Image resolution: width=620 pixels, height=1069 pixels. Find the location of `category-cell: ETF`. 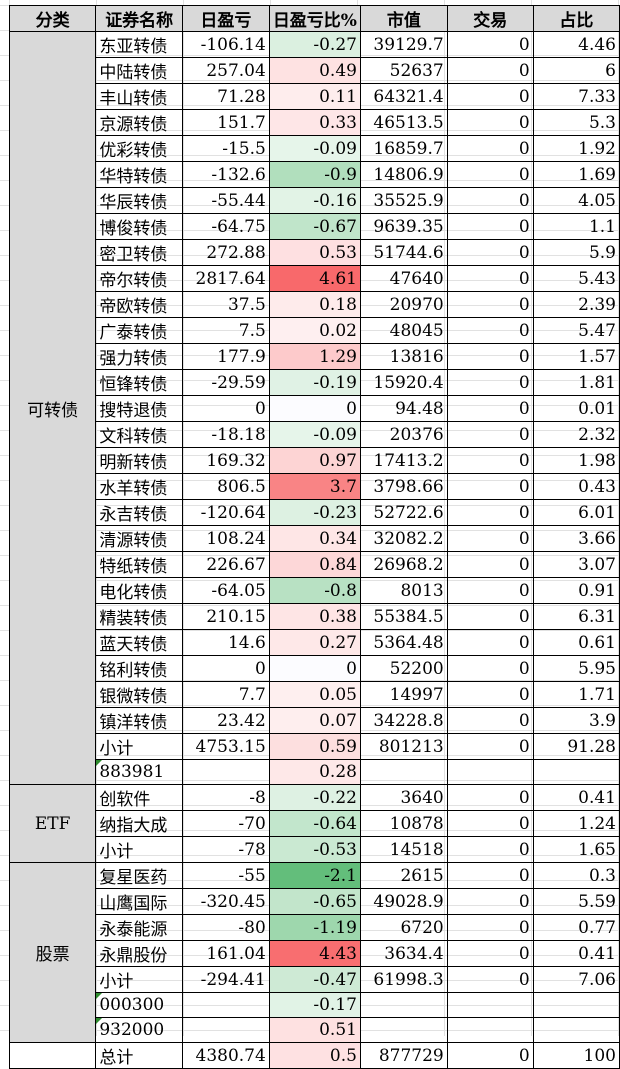

category-cell: ETF is located at coordinates (52, 823).